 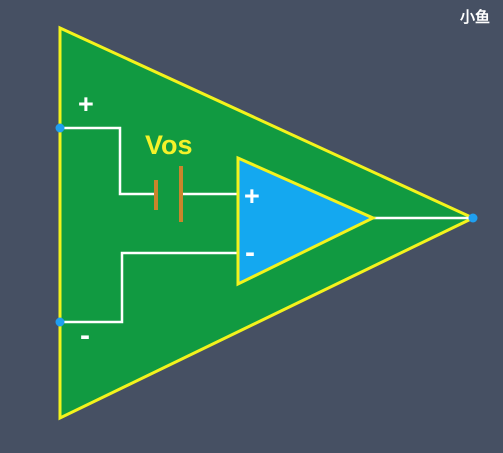 I want to click on inner-opamp-triangle, so click(x=306, y=221).